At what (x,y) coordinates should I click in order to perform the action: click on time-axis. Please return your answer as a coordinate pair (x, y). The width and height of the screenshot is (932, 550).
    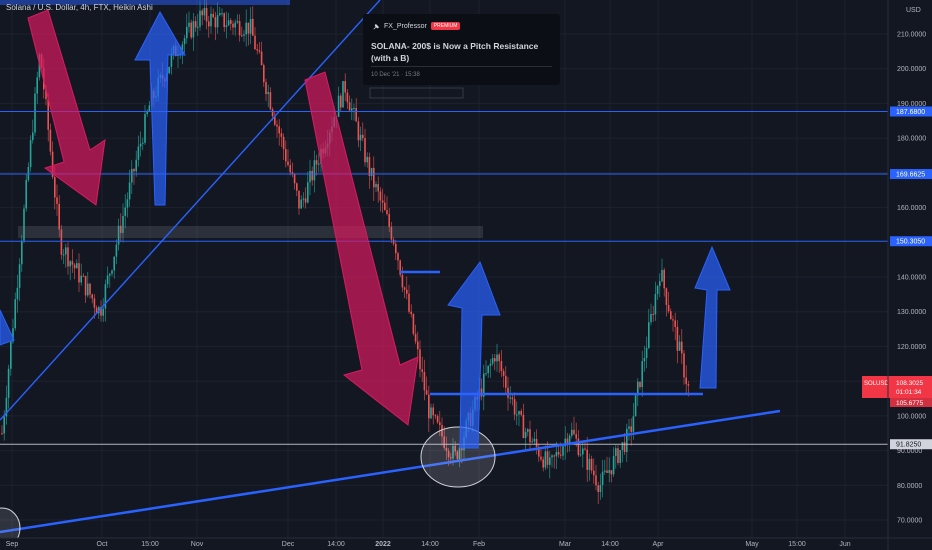
    Looking at the image, I should click on (466, 544).